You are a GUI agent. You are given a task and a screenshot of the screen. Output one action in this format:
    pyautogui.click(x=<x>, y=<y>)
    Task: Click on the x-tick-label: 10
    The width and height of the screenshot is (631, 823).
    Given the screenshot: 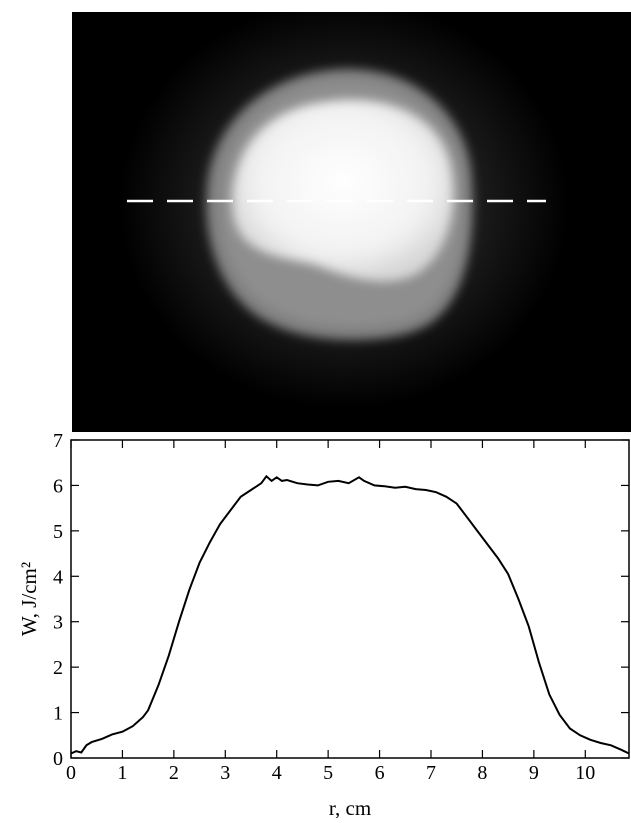 What is the action you would take?
    pyautogui.click(x=585, y=773)
    